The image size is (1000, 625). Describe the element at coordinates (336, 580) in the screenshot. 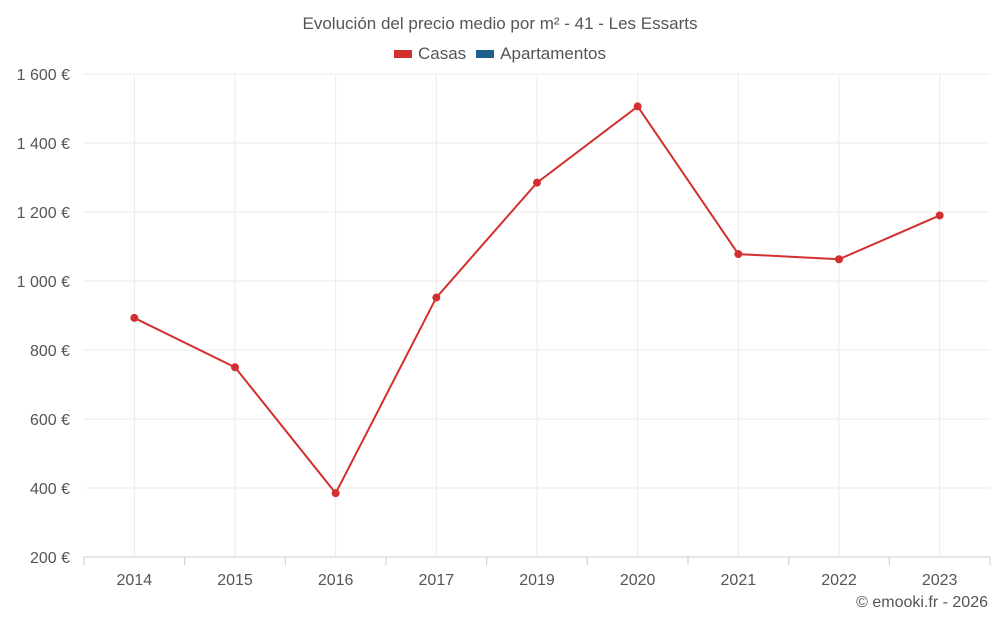

I see `x-tick-label: 2016` at that location.